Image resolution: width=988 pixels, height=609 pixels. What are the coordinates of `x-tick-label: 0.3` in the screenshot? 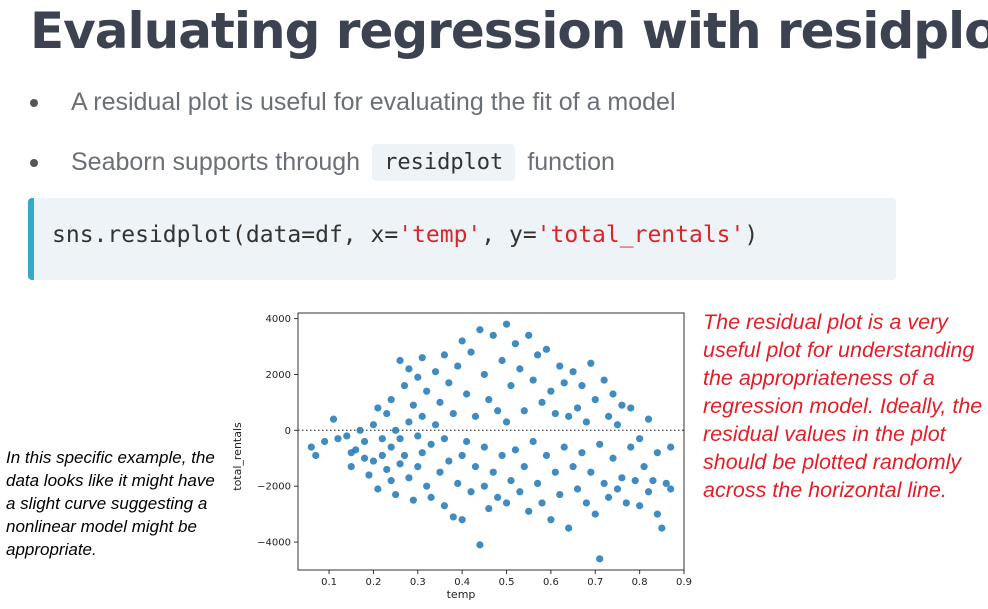 It's located at (418, 582).